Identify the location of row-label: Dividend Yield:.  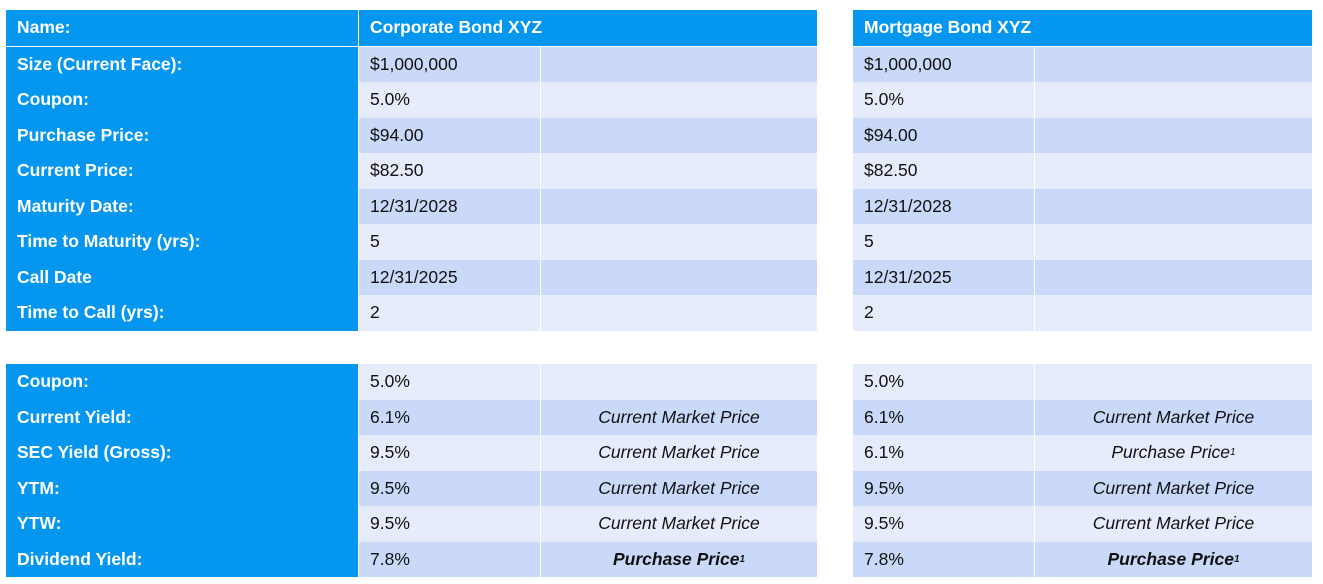
(182, 559).